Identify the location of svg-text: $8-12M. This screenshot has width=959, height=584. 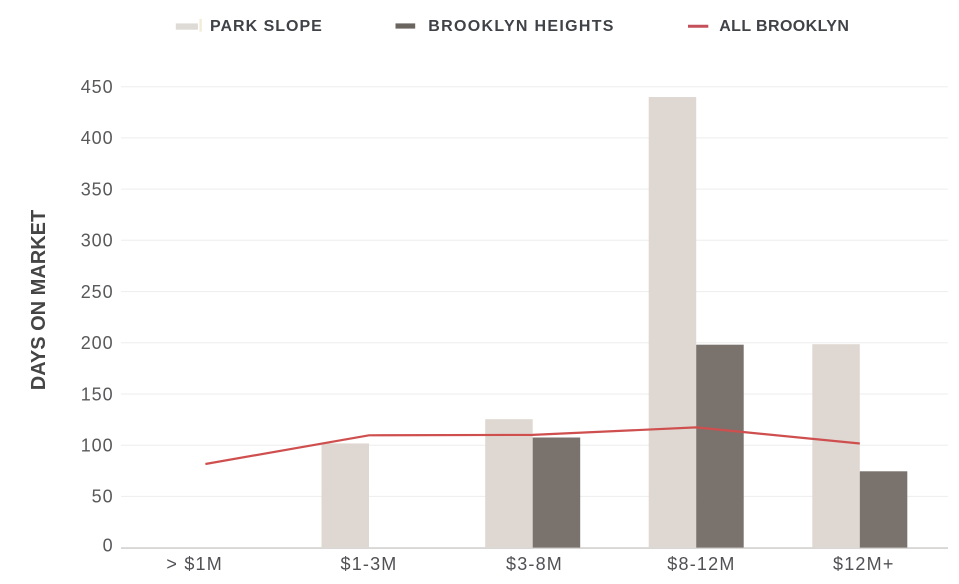
(701, 564).